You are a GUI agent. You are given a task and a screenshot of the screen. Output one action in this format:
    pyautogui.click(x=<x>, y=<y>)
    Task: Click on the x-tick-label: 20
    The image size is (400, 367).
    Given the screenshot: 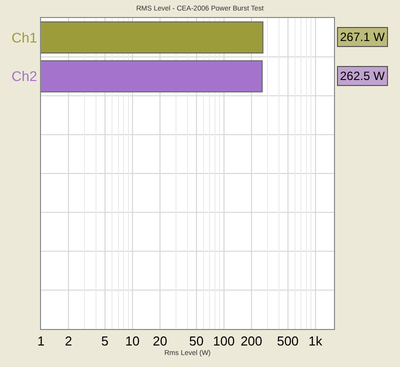 What is the action you would take?
    pyautogui.click(x=160, y=341)
    